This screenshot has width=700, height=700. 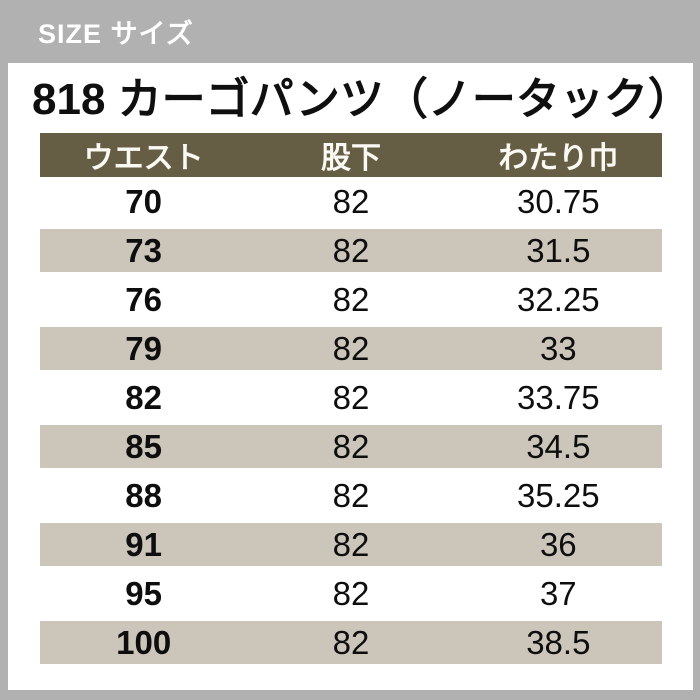 What do you see at coordinates (144, 299) in the screenshot?
I see `waist-value: 76` at bounding box center [144, 299].